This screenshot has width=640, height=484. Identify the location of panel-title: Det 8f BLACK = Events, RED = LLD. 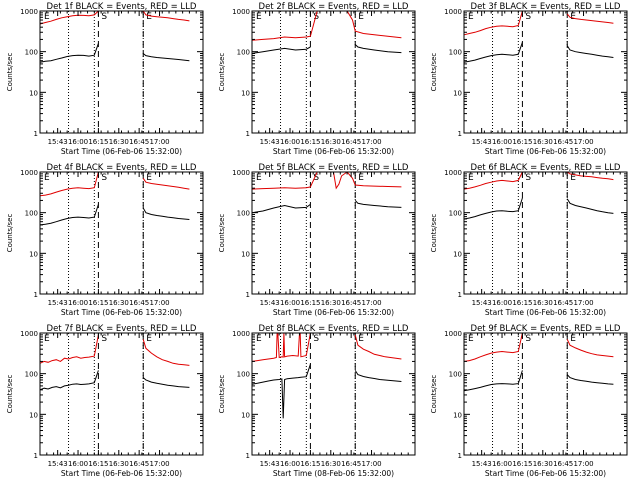
(334, 329).